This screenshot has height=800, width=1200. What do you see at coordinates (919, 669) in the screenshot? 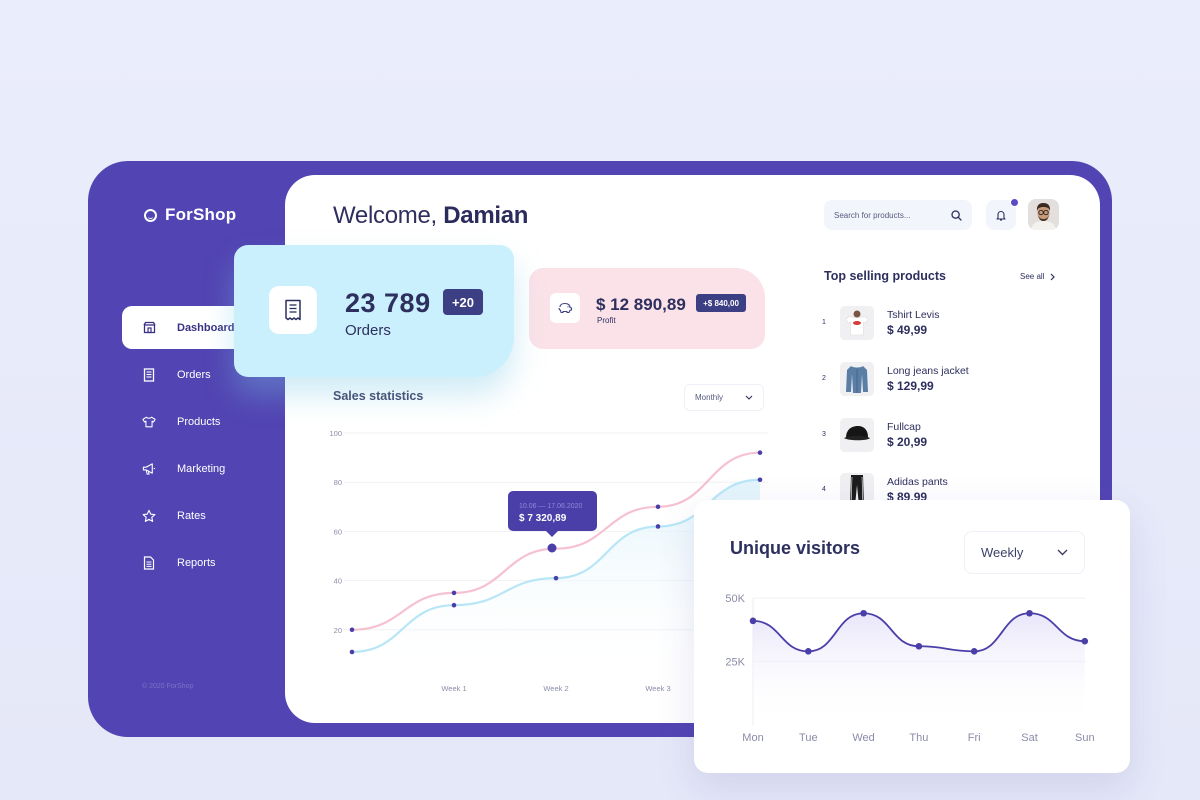
I see `visitors-area-fill` at bounding box center [919, 669].